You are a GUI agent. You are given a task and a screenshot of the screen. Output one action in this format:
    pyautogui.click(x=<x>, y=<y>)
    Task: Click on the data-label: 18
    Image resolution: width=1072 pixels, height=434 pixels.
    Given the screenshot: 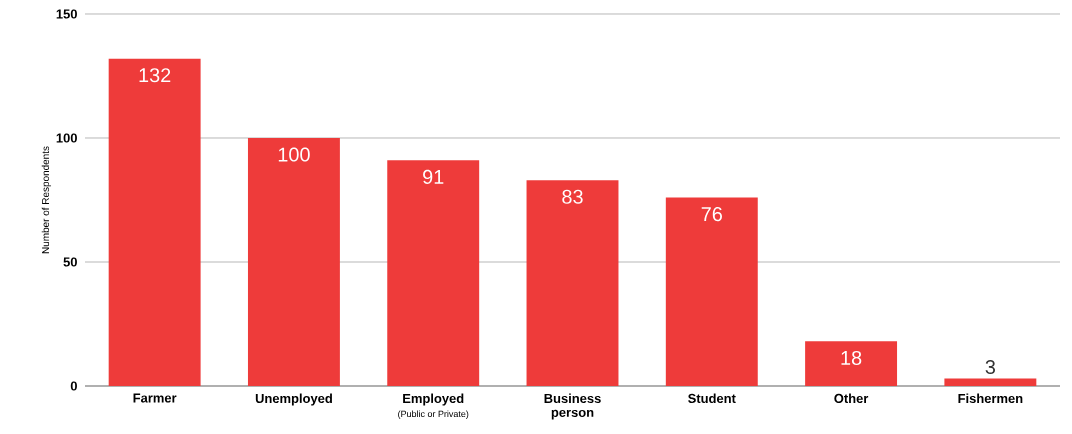 What is the action you would take?
    pyautogui.click(x=851, y=357)
    